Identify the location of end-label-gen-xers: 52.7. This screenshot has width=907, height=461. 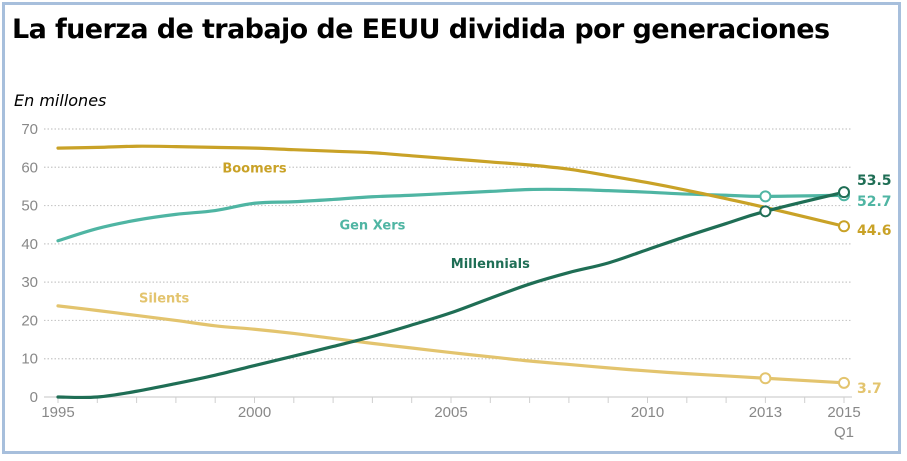
(874, 202).